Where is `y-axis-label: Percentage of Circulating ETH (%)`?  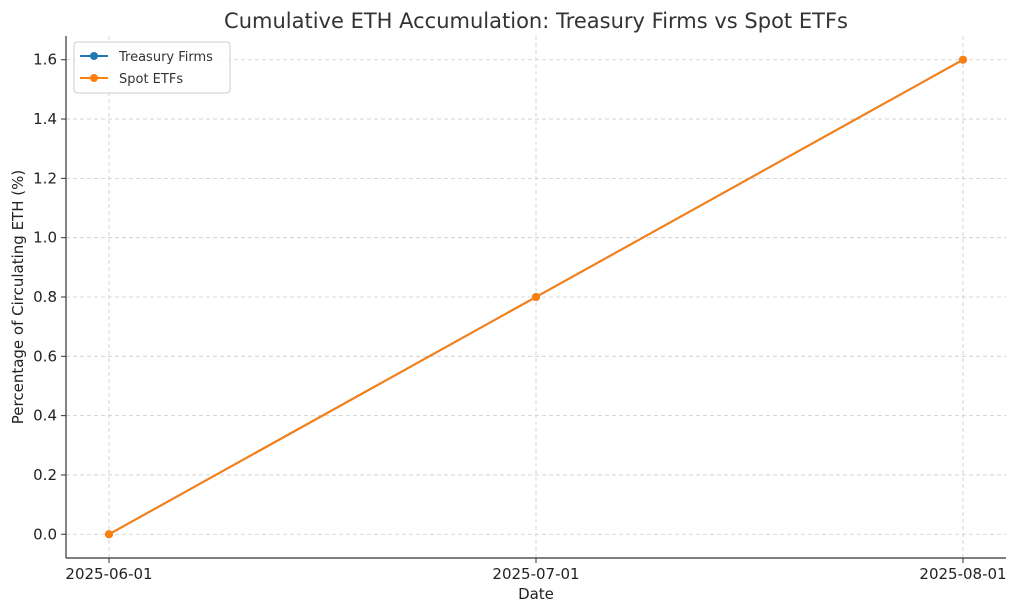 y-axis-label: Percentage of Circulating ETH (%) is located at coordinates (18, 297).